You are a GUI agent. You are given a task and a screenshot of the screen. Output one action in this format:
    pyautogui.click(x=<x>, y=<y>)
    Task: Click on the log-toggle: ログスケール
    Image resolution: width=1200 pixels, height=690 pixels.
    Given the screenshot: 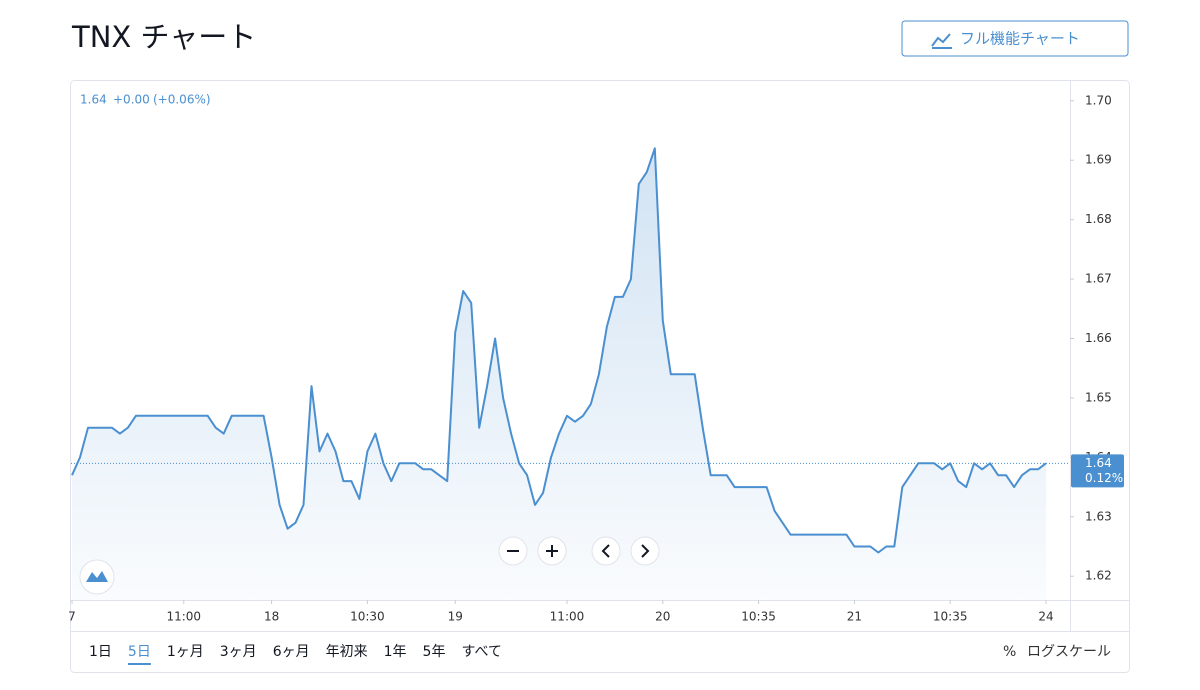 What is the action you would take?
    pyautogui.click(x=1069, y=652)
    